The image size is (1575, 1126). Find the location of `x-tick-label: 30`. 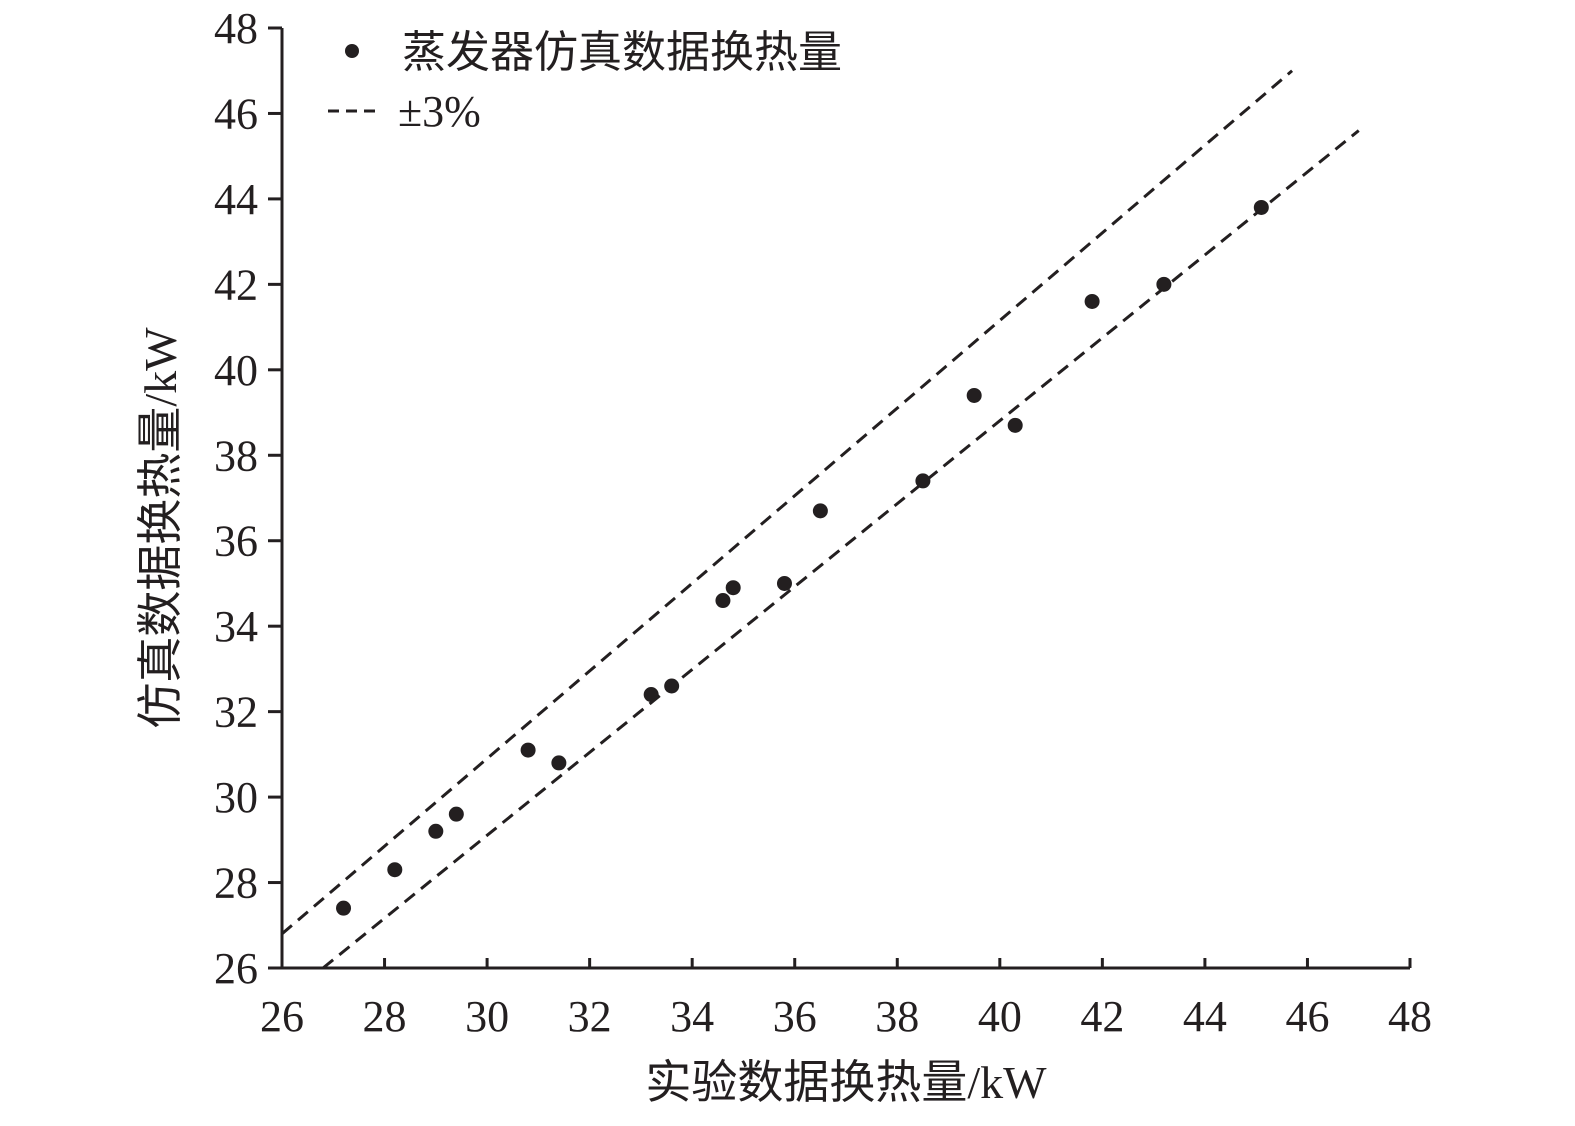

x-tick-label: 30 is located at coordinates (487, 1016).